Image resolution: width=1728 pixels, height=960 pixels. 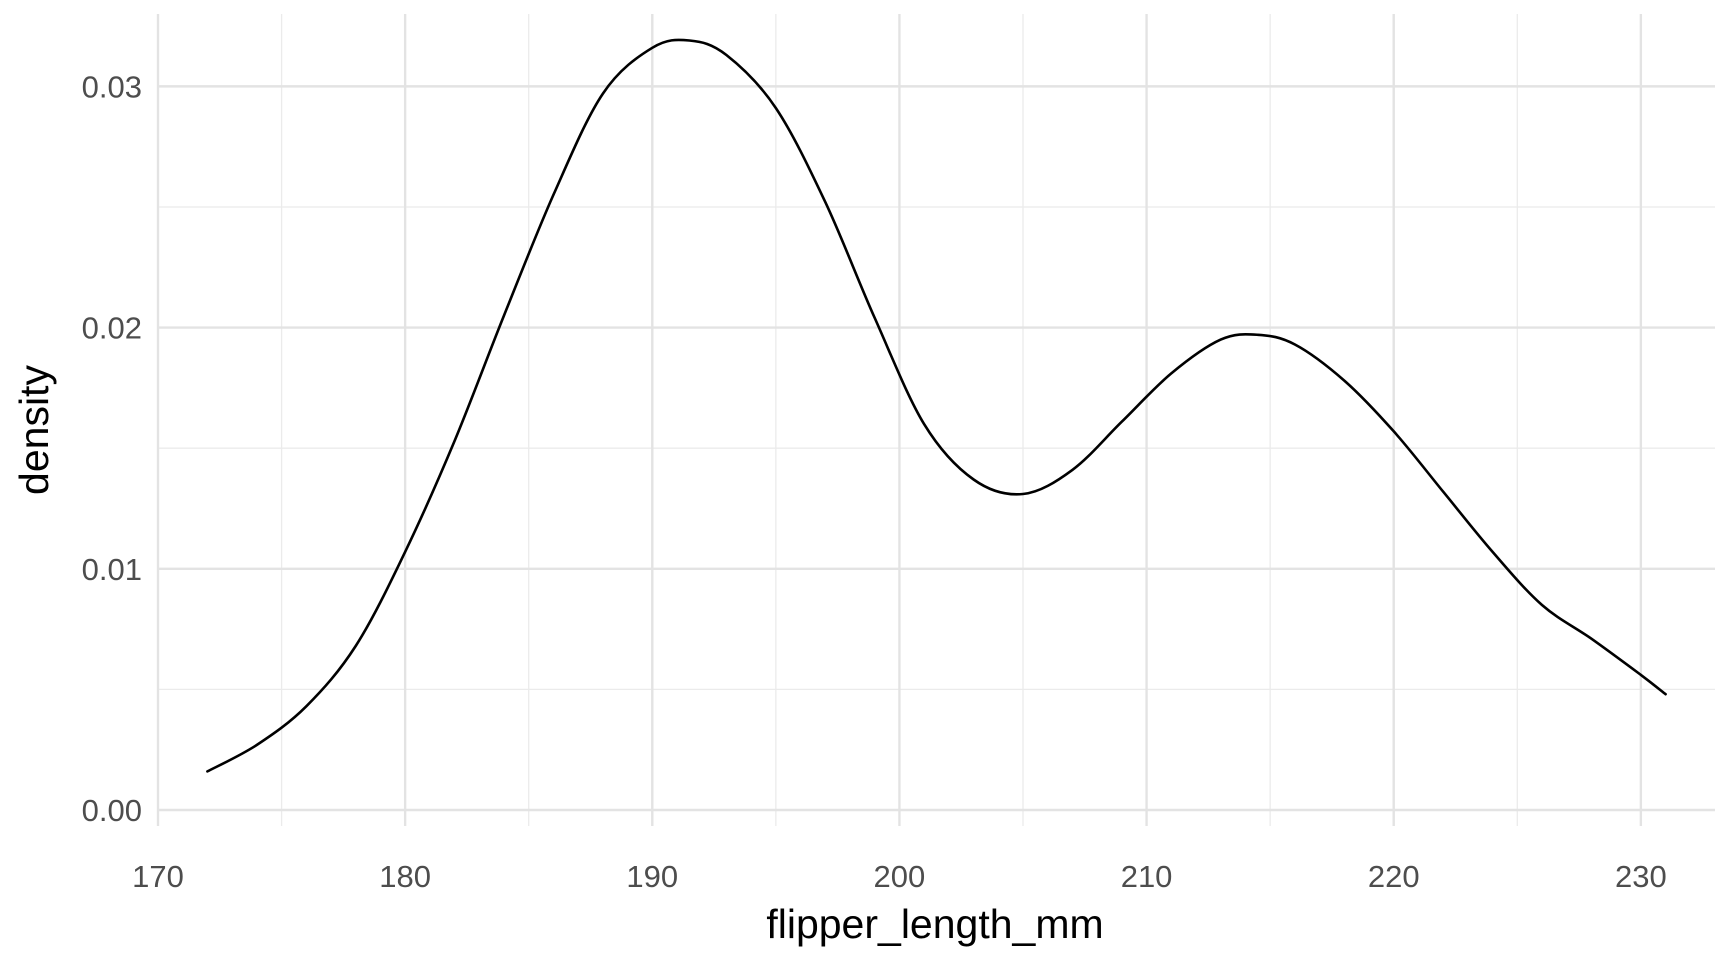 I want to click on x-axis-title: flipper_length_mm, so click(x=934, y=924).